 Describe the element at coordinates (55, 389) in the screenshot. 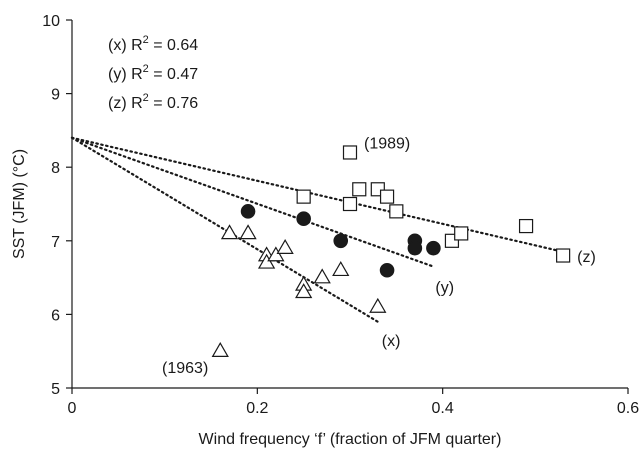

I see `y-tick-label: 5` at that location.